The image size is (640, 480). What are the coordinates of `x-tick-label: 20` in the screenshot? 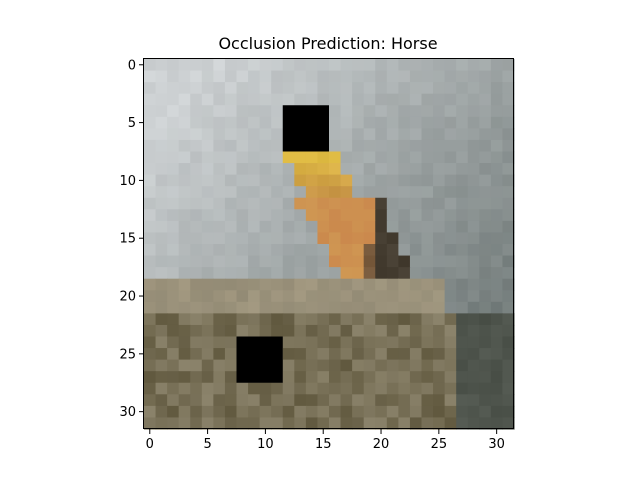 It's located at (381, 444).